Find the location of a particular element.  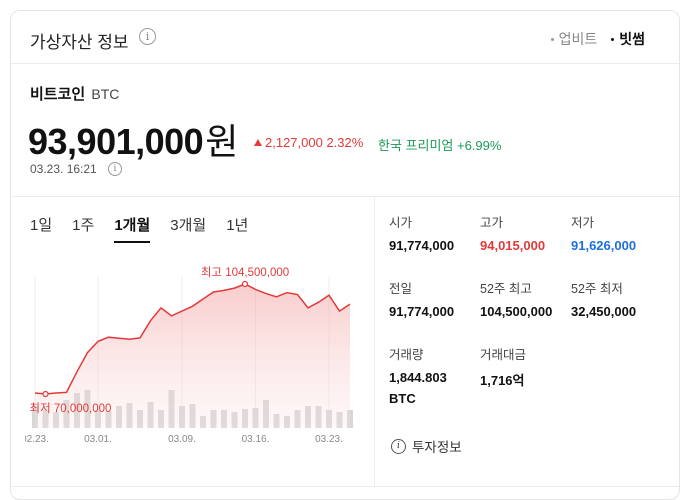

stat-value: 94,015,000 is located at coordinates (513, 245).